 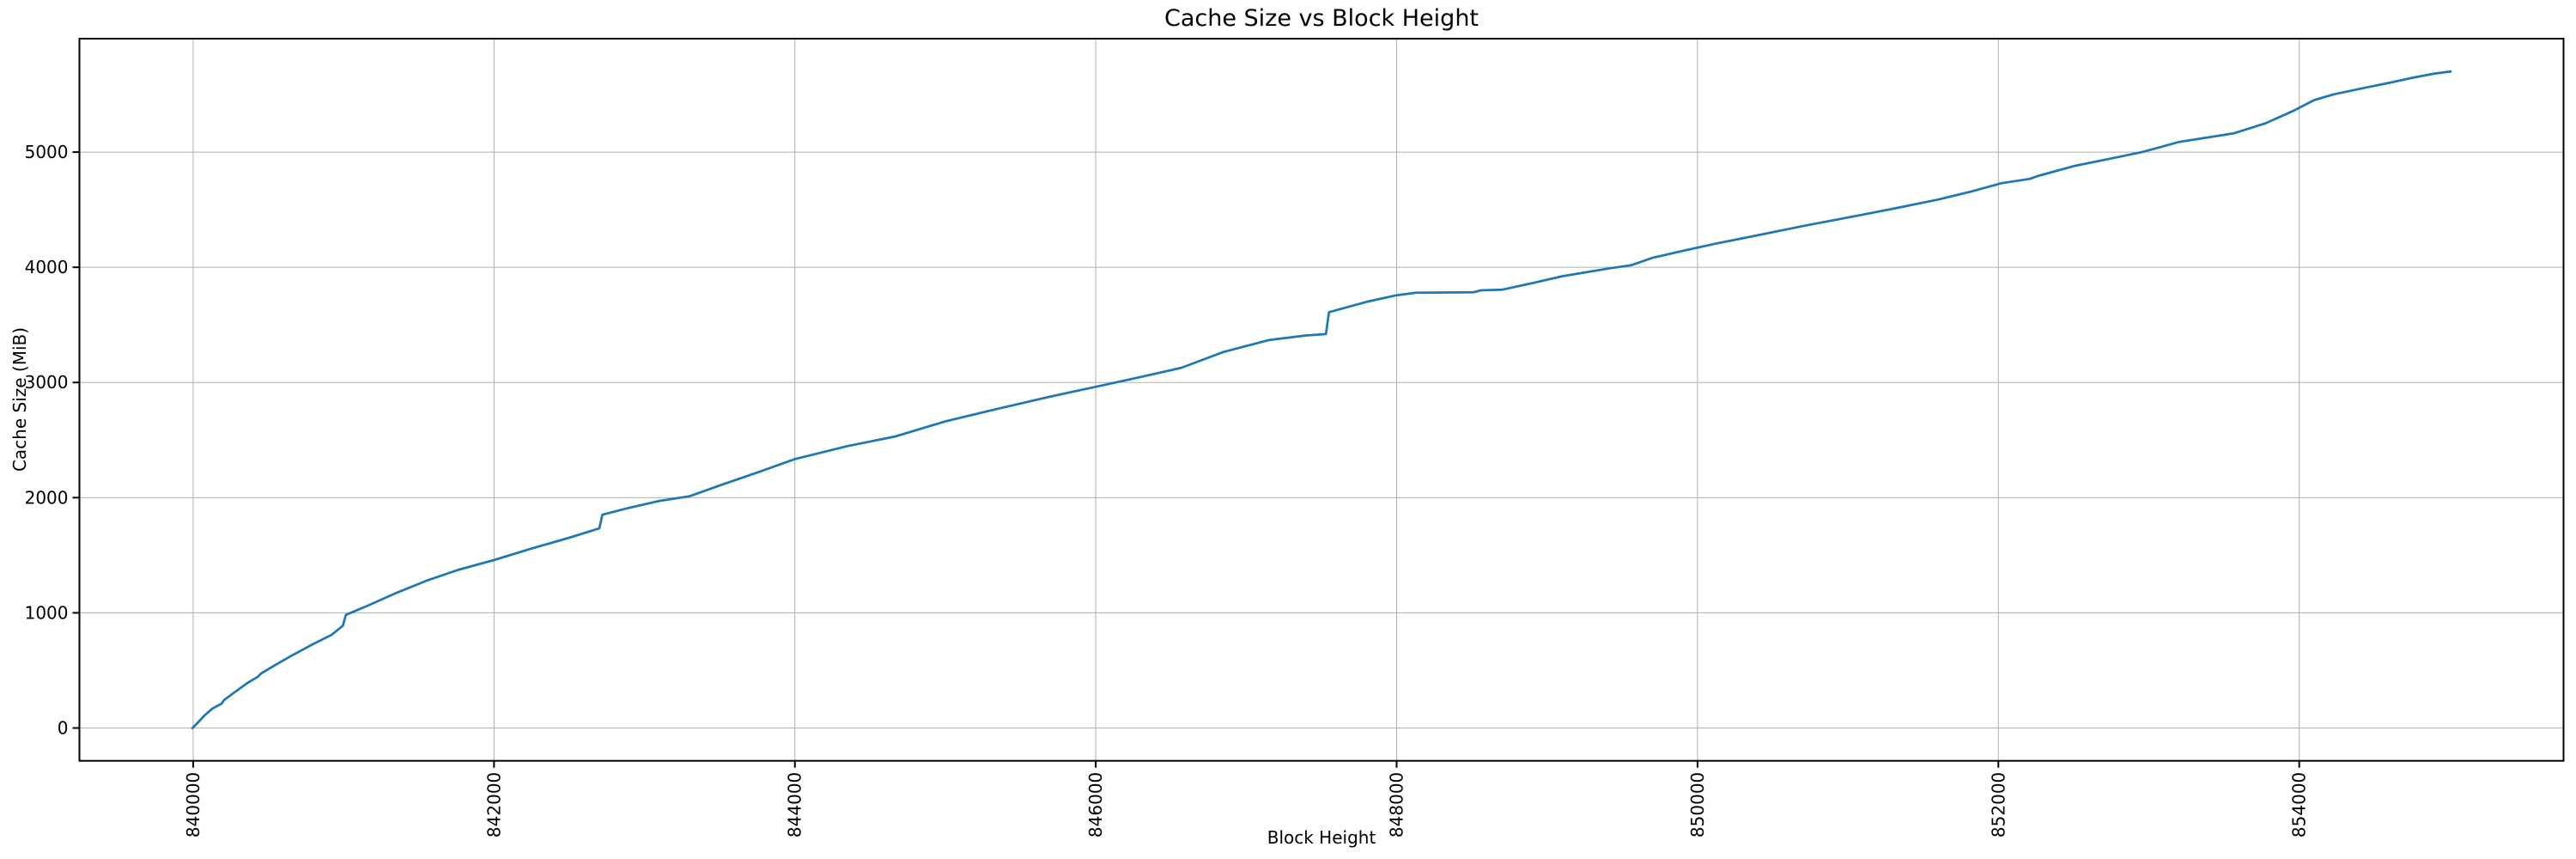 I want to click on x-tick-label: 844000, so click(x=795, y=805).